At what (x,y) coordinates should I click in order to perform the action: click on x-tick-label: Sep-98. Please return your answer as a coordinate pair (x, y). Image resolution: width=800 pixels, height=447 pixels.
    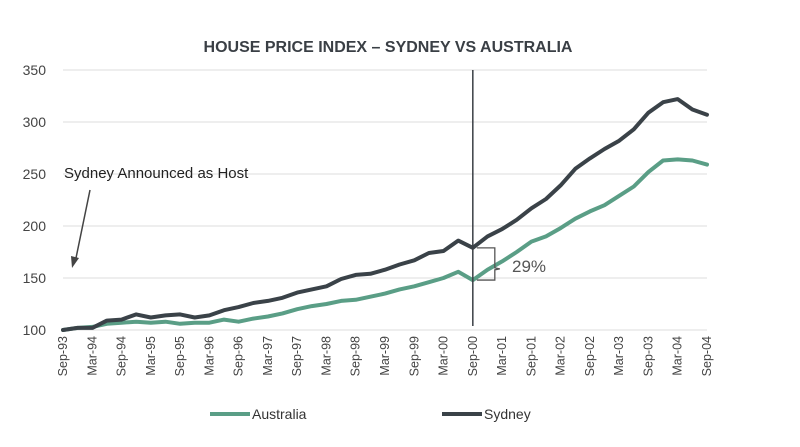
    Looking at the image, I should click on (356, 356).